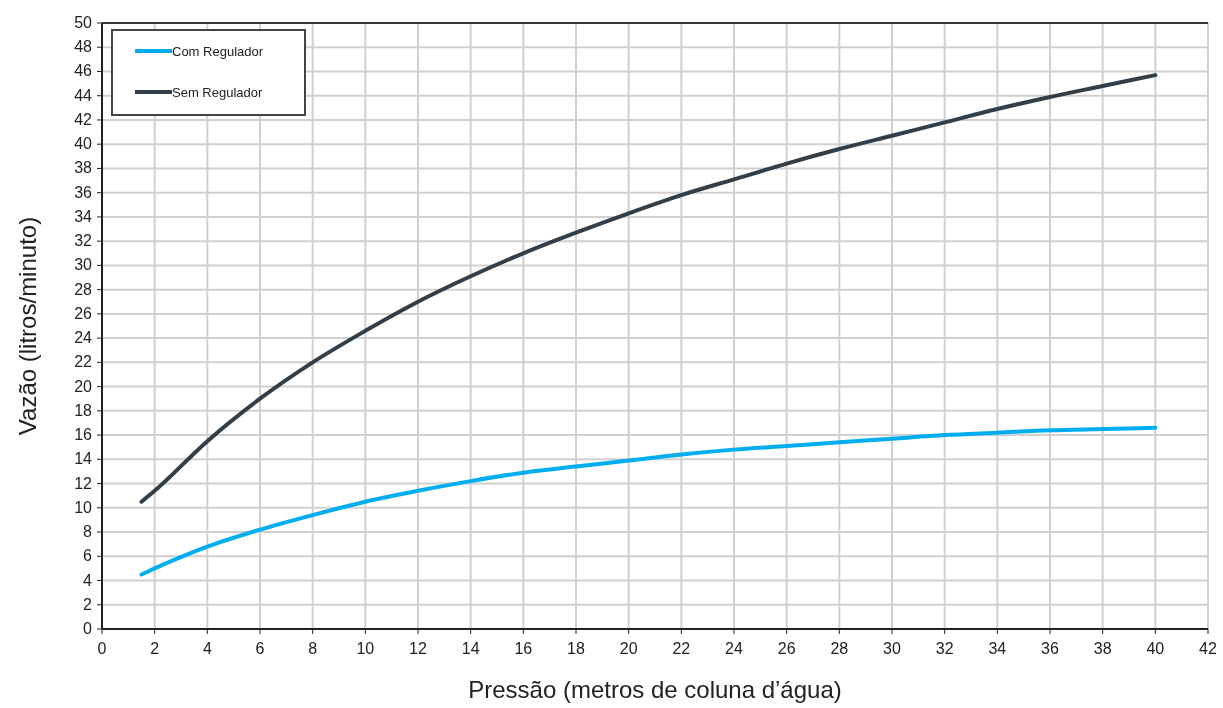 Image resolution: width=1223 pixels, height=708 pixels. Describe the element at coordinates (83, 386) in the screenshot. I see `y-tick-label: 20` at that location.